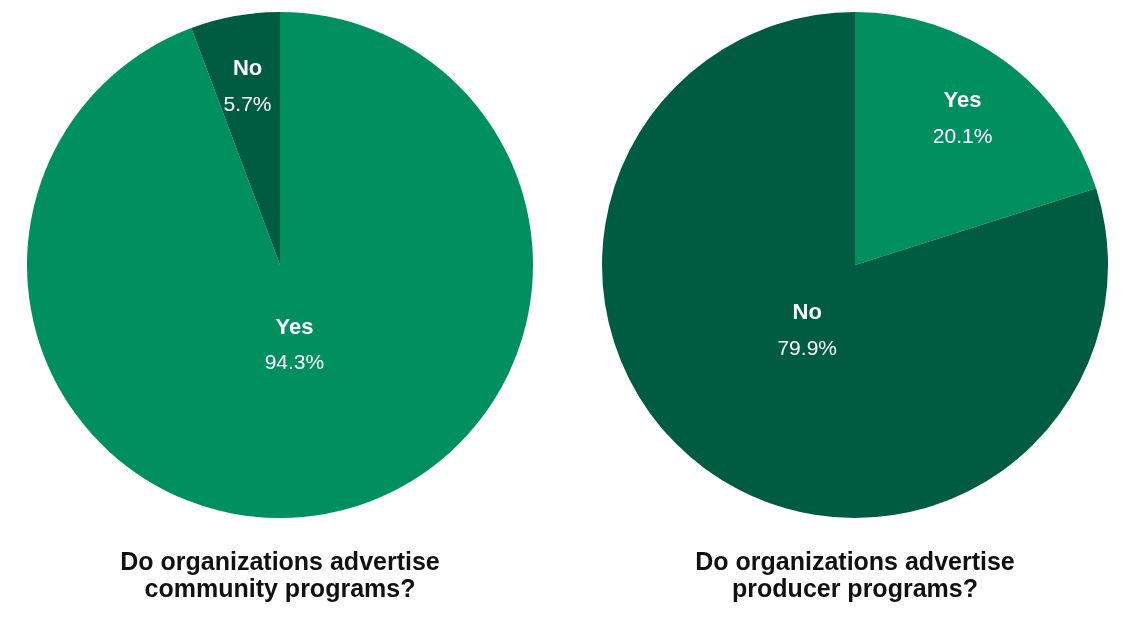 This screenshot has width=1135, height=623. I want to click on data-label: 20.1%, so click(962, 135).